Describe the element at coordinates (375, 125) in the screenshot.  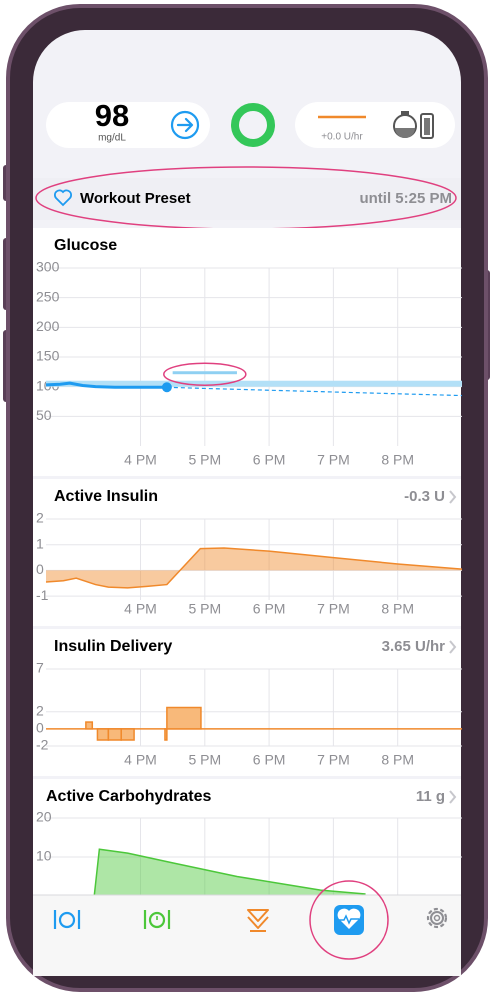
I see `pump-pill` at that location.